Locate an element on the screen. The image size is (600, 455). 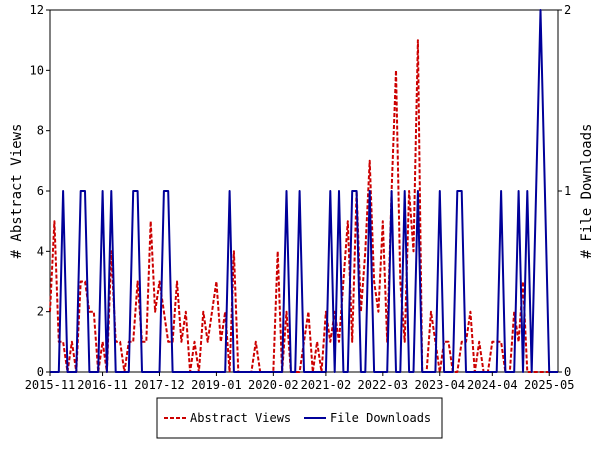
y-axis-left-title: # Abstract Views is located at coordinates (17, 191).